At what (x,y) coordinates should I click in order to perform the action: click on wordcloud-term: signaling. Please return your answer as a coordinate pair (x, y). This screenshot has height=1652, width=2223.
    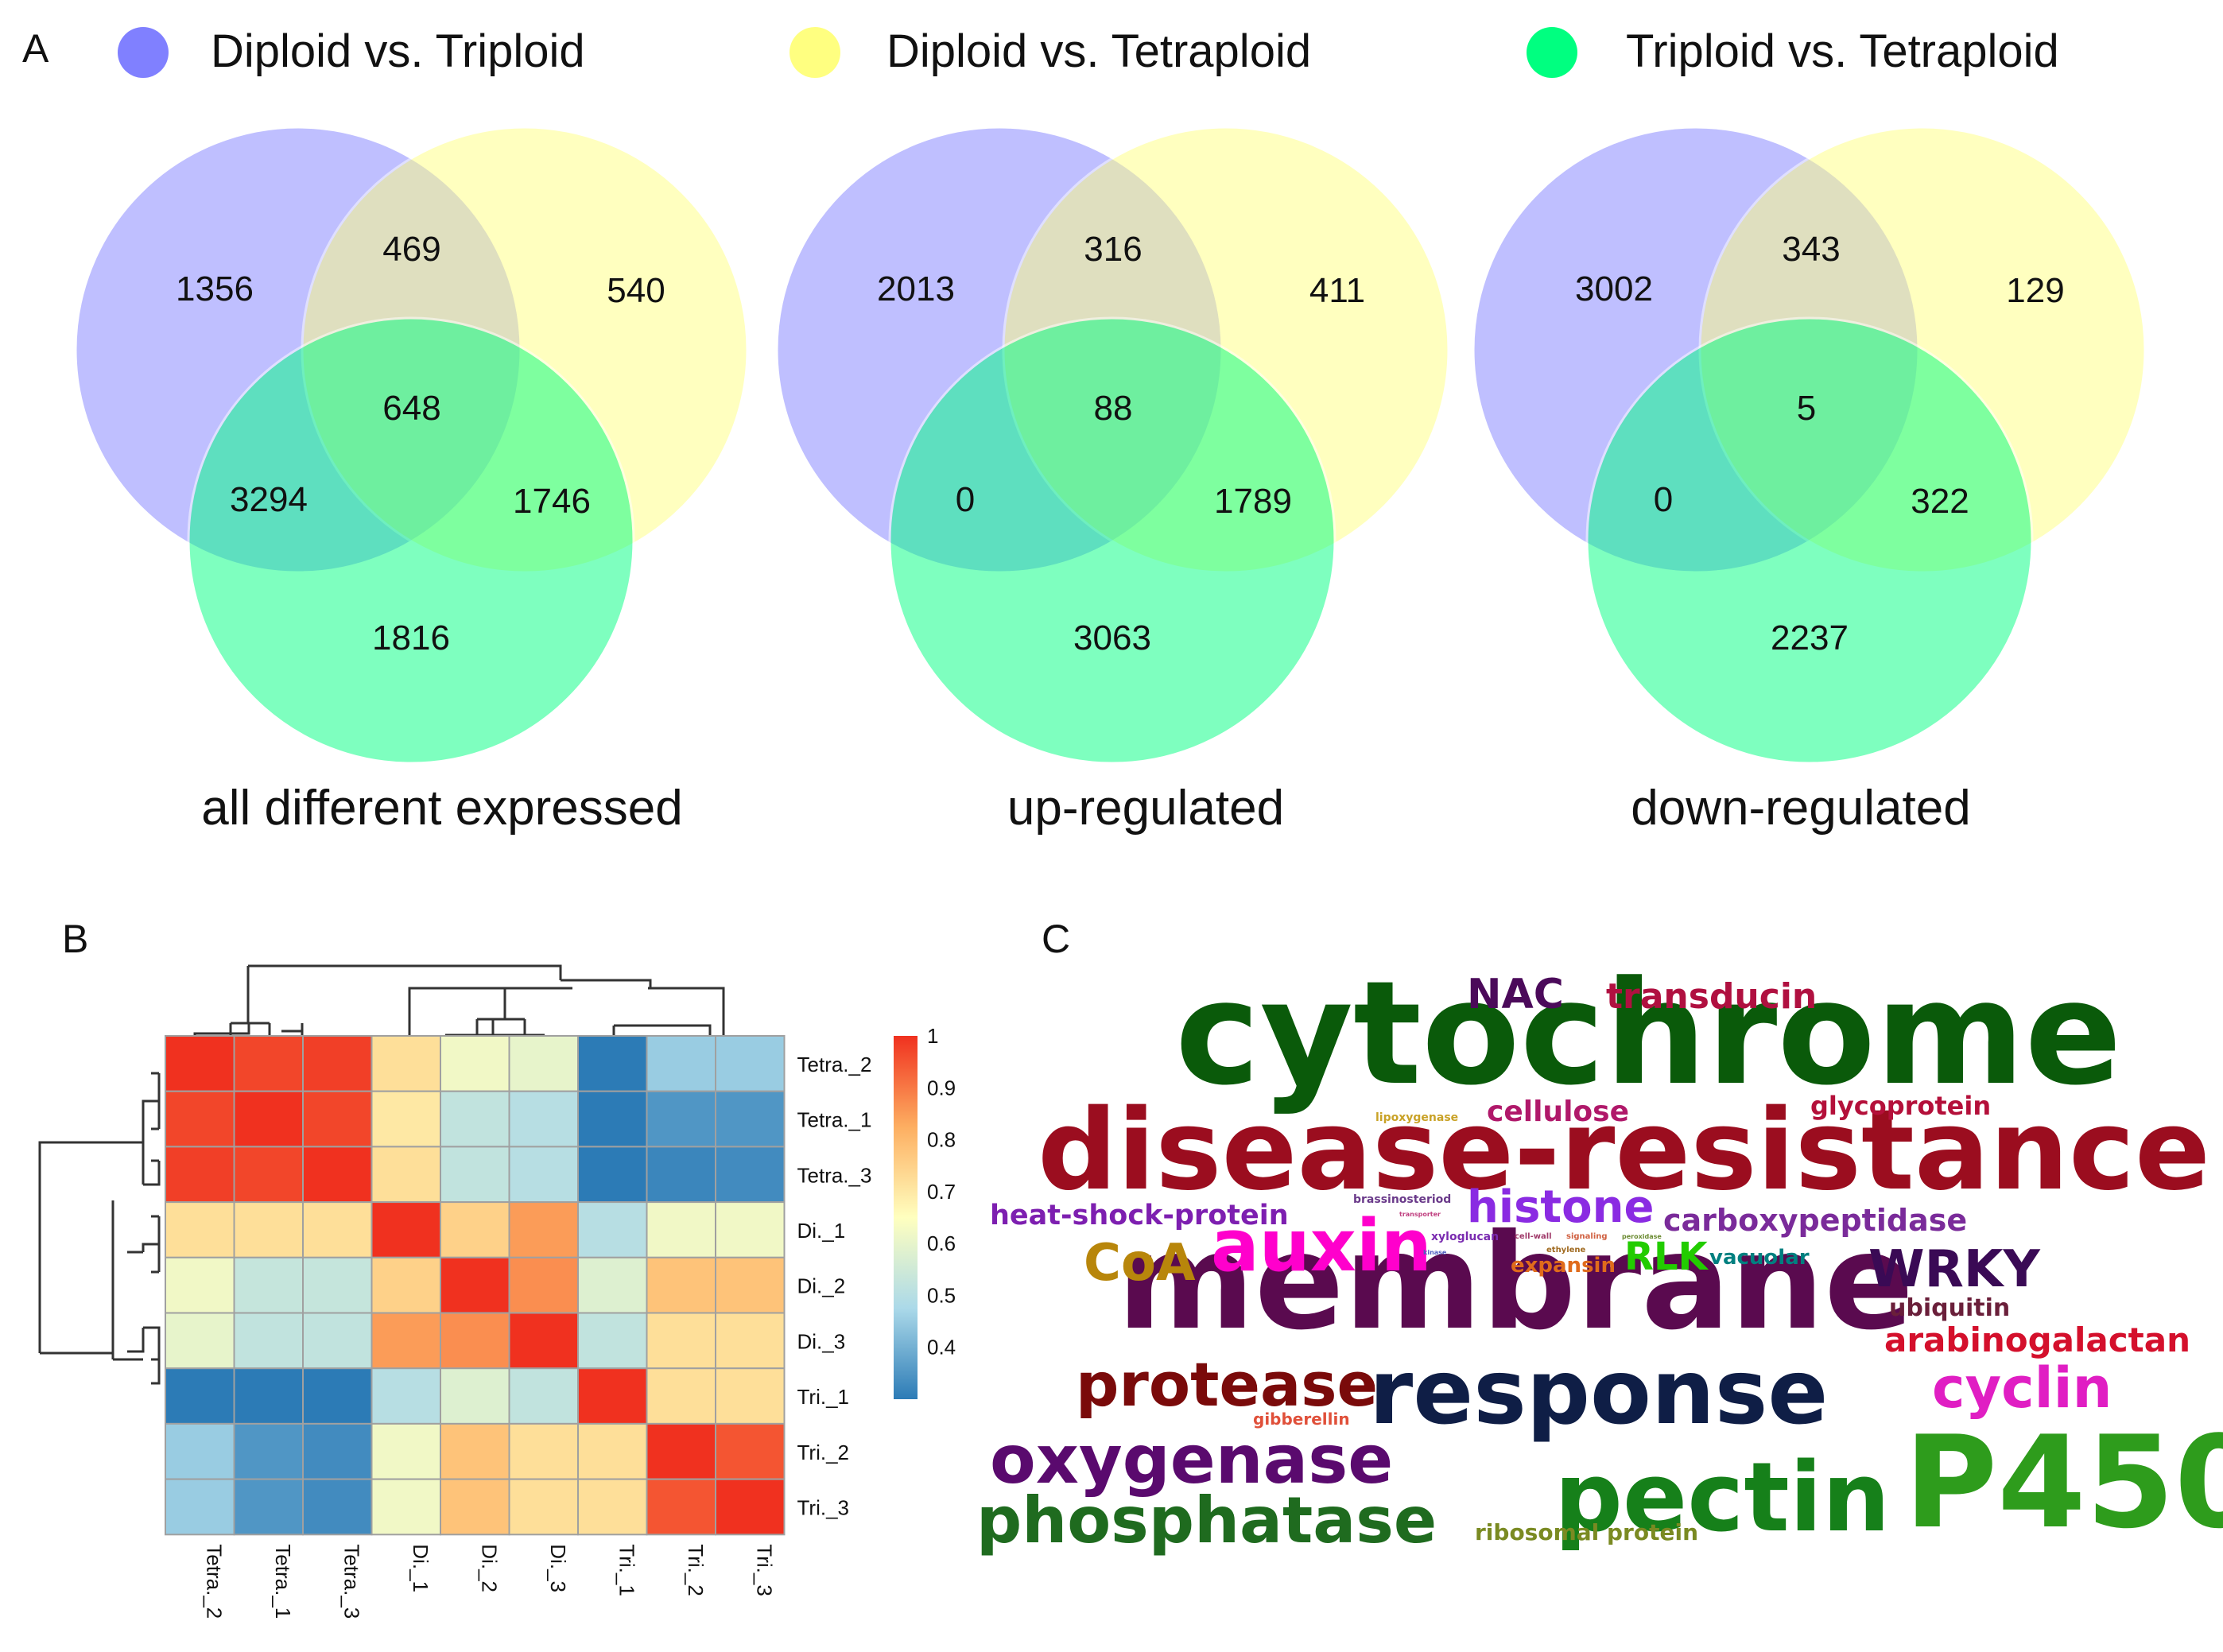
    Looking at the image, I should click on (1587, 1236).